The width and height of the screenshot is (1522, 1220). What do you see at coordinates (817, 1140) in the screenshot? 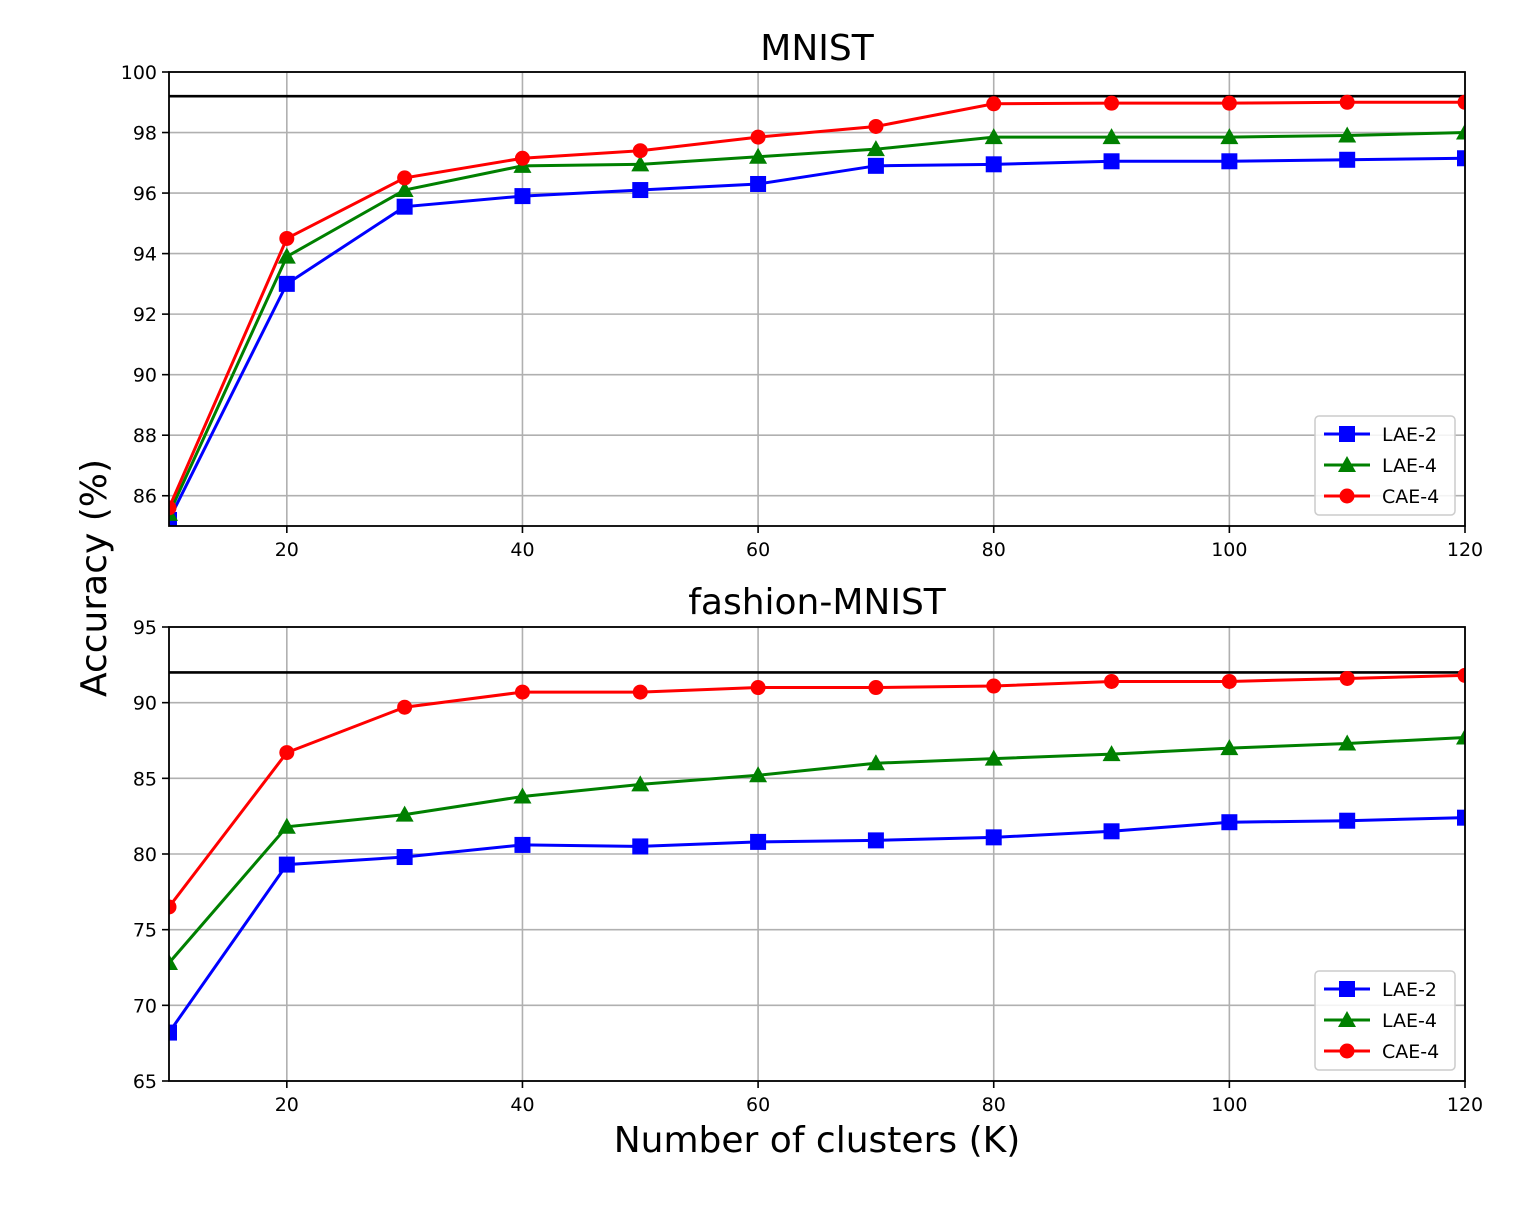
I see `x-axis-label: Number of clusters (K)` at bounding box center [817, 1140].